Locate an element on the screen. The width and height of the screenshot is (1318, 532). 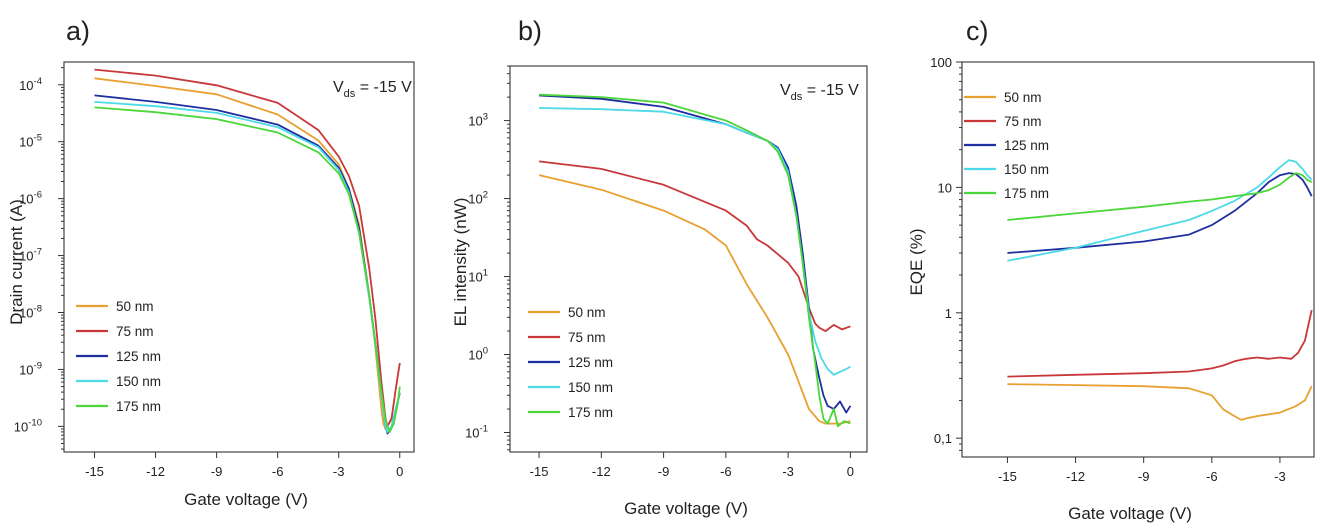
y-tick-exponent: 3 is located at coordinates (485, 117).